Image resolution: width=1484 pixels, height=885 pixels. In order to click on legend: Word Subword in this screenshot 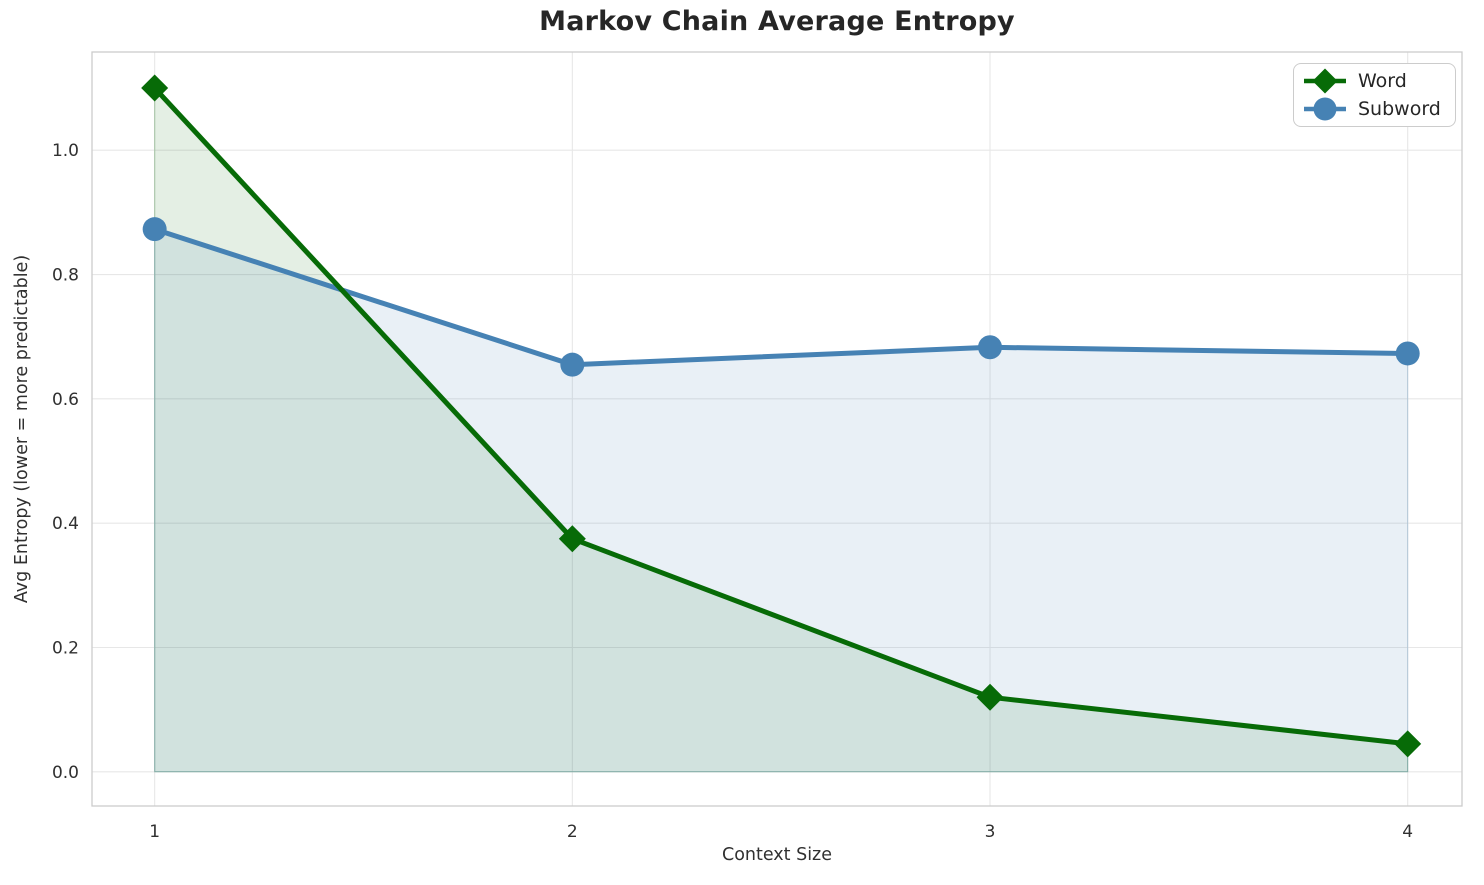, I will do `click(1374, 95)`.